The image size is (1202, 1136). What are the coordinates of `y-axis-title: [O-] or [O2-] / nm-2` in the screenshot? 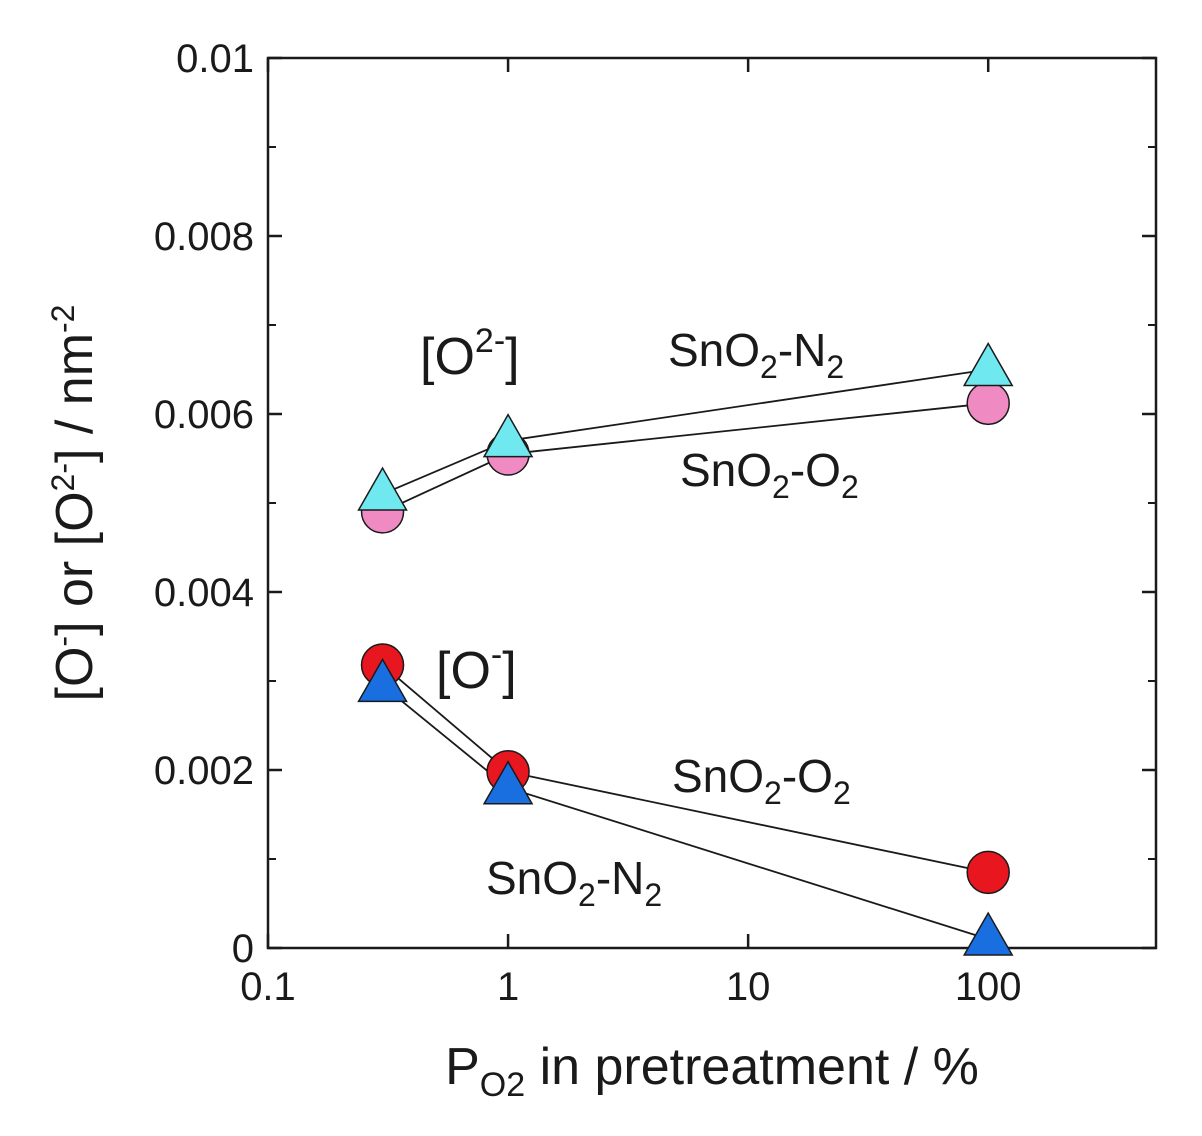 It's located at (74, 503).